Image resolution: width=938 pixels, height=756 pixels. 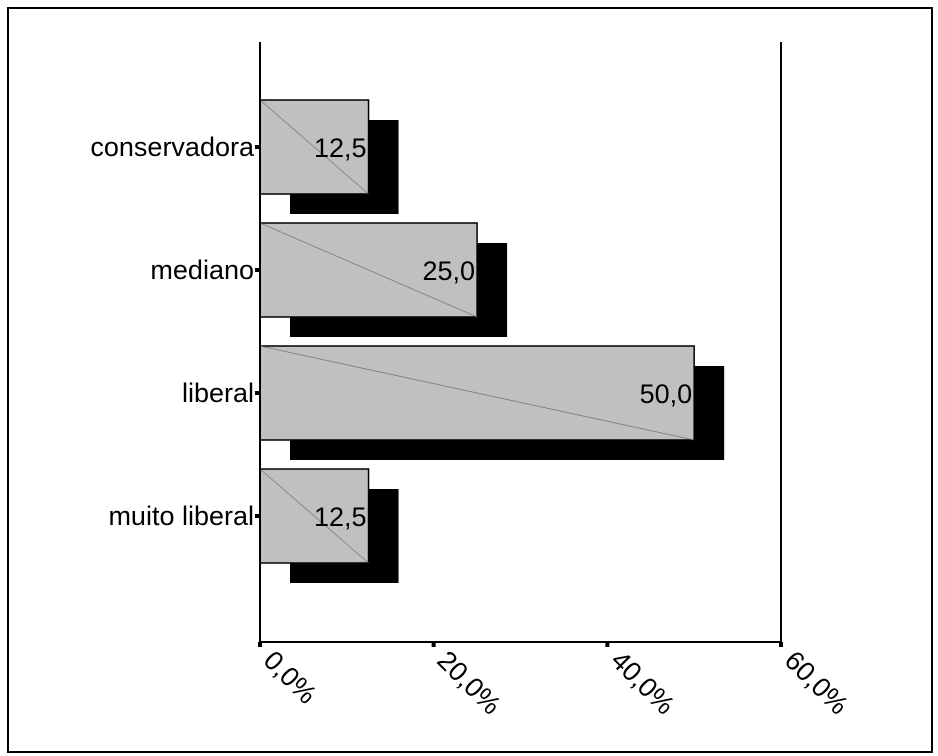 What do you see at coordinates (181, 516) in the screenshot?
I see `category-label: muito liberal` at bounding box center [181, 516].